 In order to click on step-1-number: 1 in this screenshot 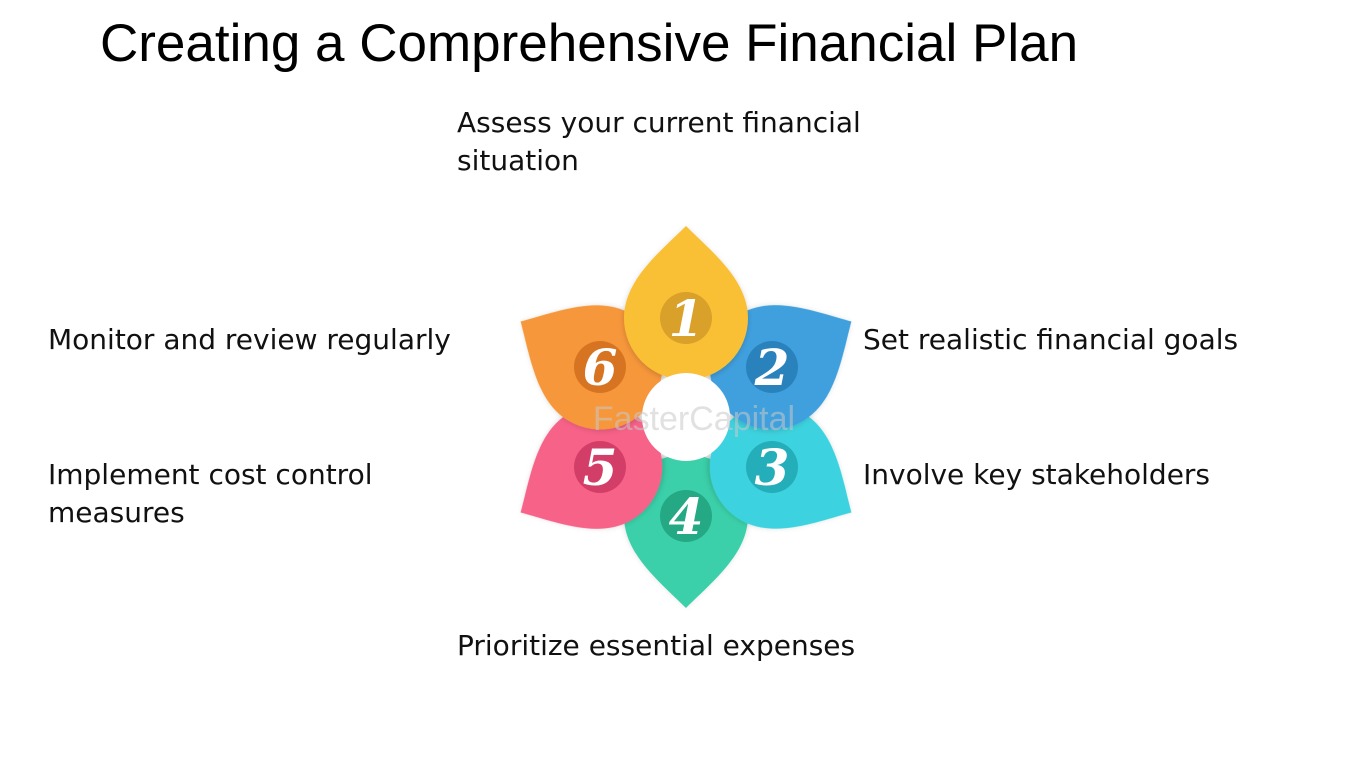, I will do `click(686, 318)`.